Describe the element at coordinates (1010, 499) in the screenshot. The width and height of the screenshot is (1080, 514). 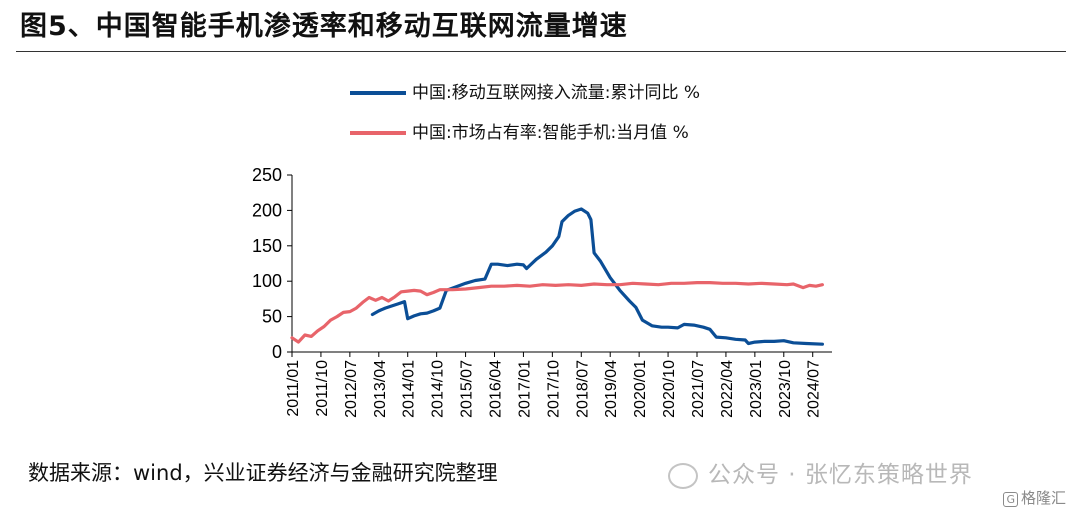
I see `logo-badge: G` at that location.